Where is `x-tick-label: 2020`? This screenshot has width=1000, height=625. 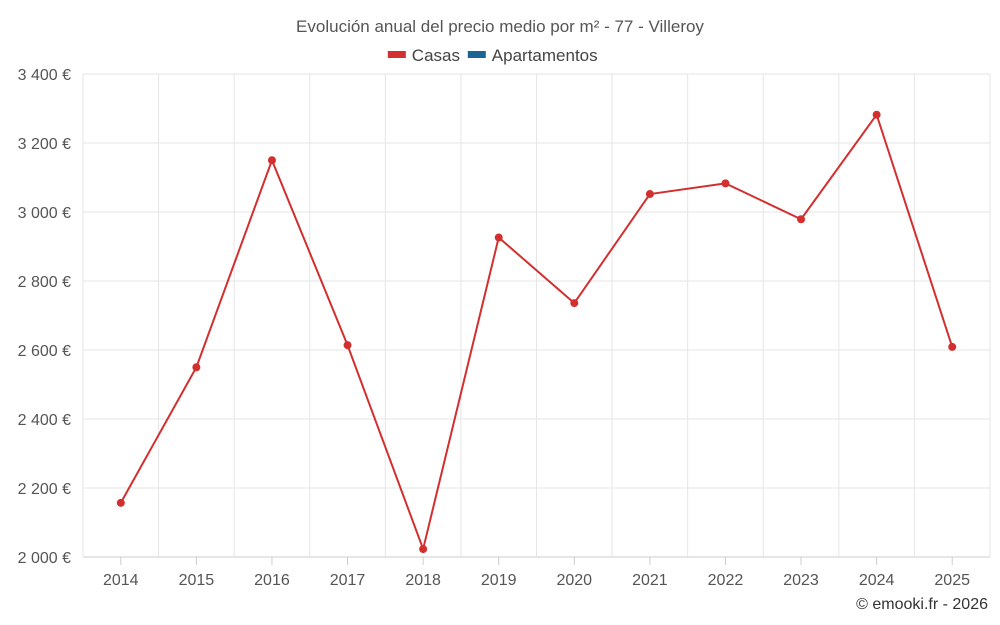
x-tick-label: 2020 is located at coordinates (574, 580).